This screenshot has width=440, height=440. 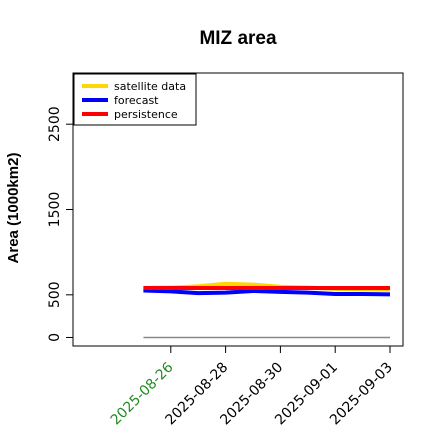 What do you see at coordinates (146, 114) in the screenshot?
I see `legend-label: persistence` at bounding box center [146, 114].